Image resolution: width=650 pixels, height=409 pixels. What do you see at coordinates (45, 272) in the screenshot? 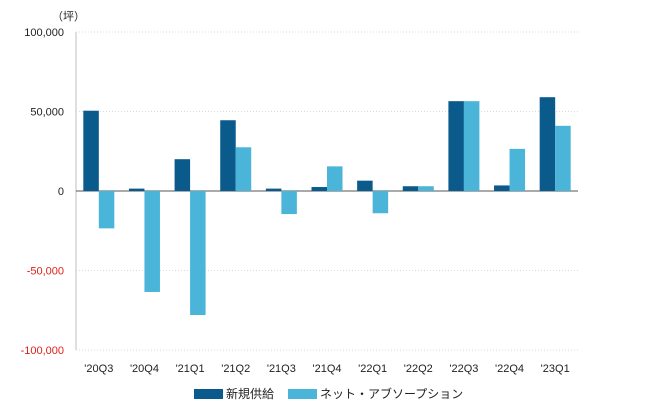
I see `y-tick-label: -50,000` at bounding box center [45, 272].